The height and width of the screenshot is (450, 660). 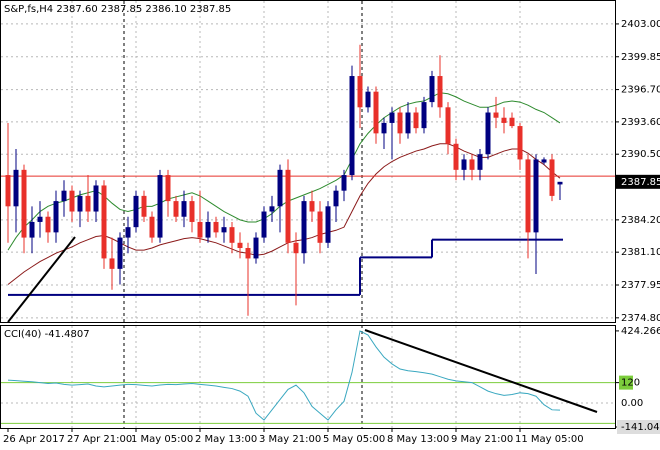 I want to click on y-tick-label: 2390.50, so click(x=640, y=154).